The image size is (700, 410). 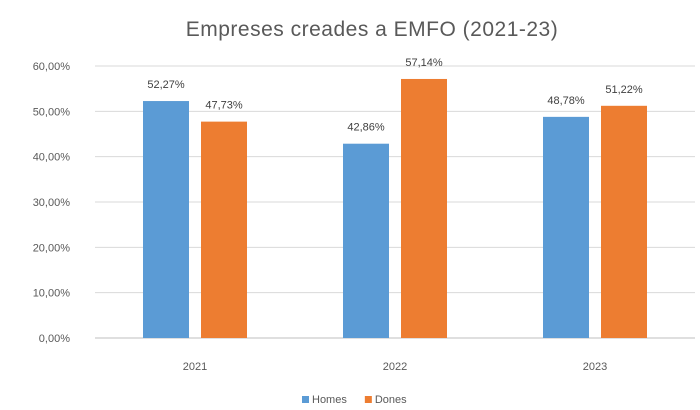 I want to click on legend-label: Homes, so click(x=329, y=400).